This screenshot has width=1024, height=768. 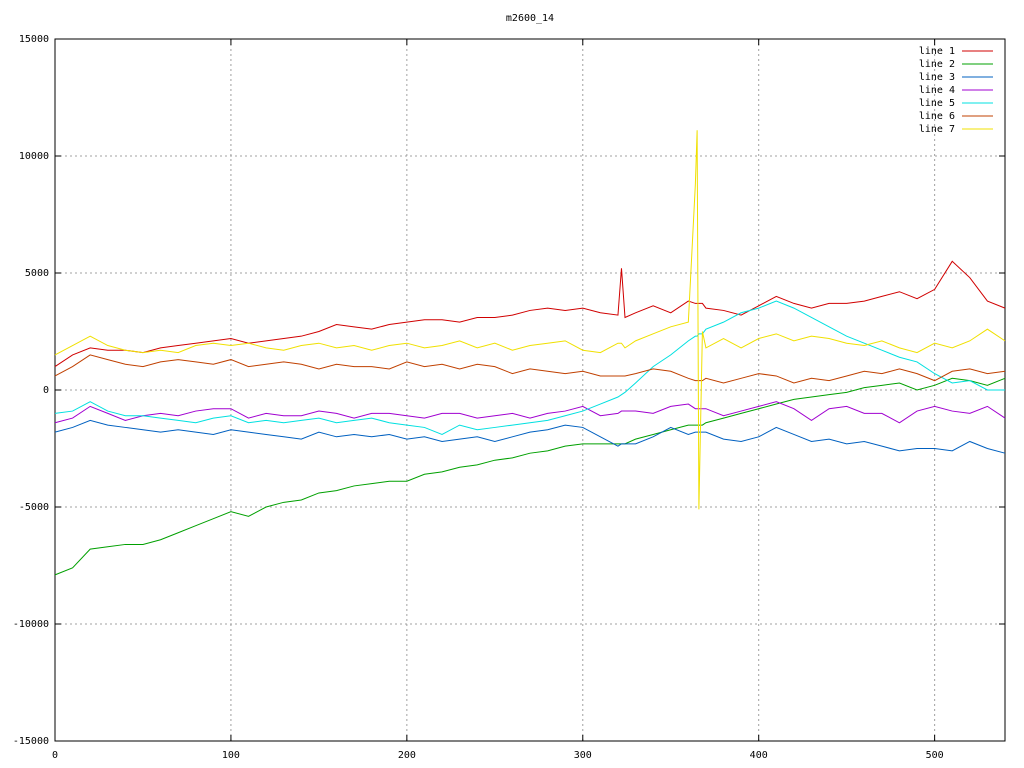 I want to click on y-tick-label: -5000, so click(x=34, y=507).